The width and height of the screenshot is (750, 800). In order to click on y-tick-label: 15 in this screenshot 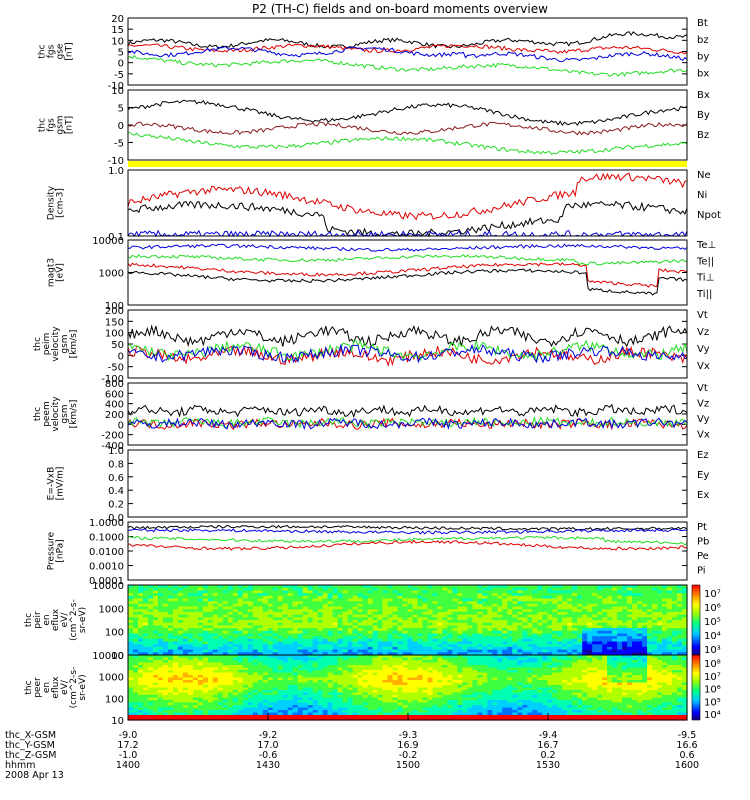, I will do `click(117, 30)`.